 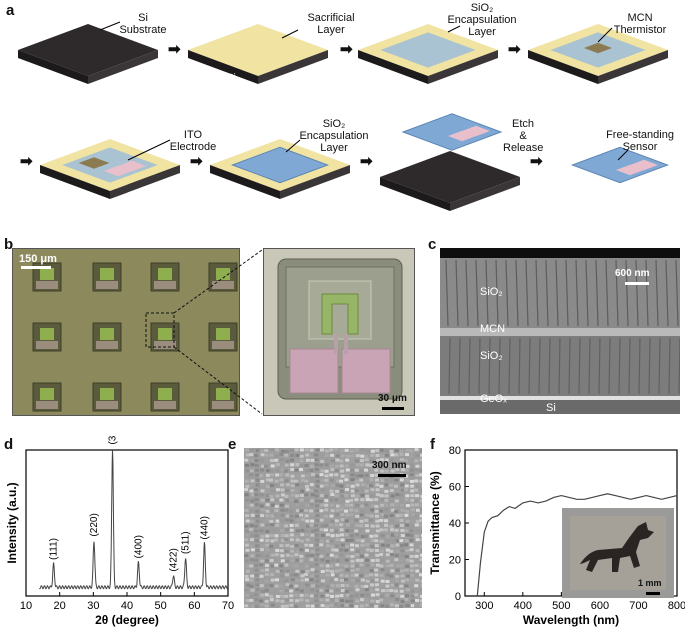 I want to click on device-cell, so click(x=107, y=337).